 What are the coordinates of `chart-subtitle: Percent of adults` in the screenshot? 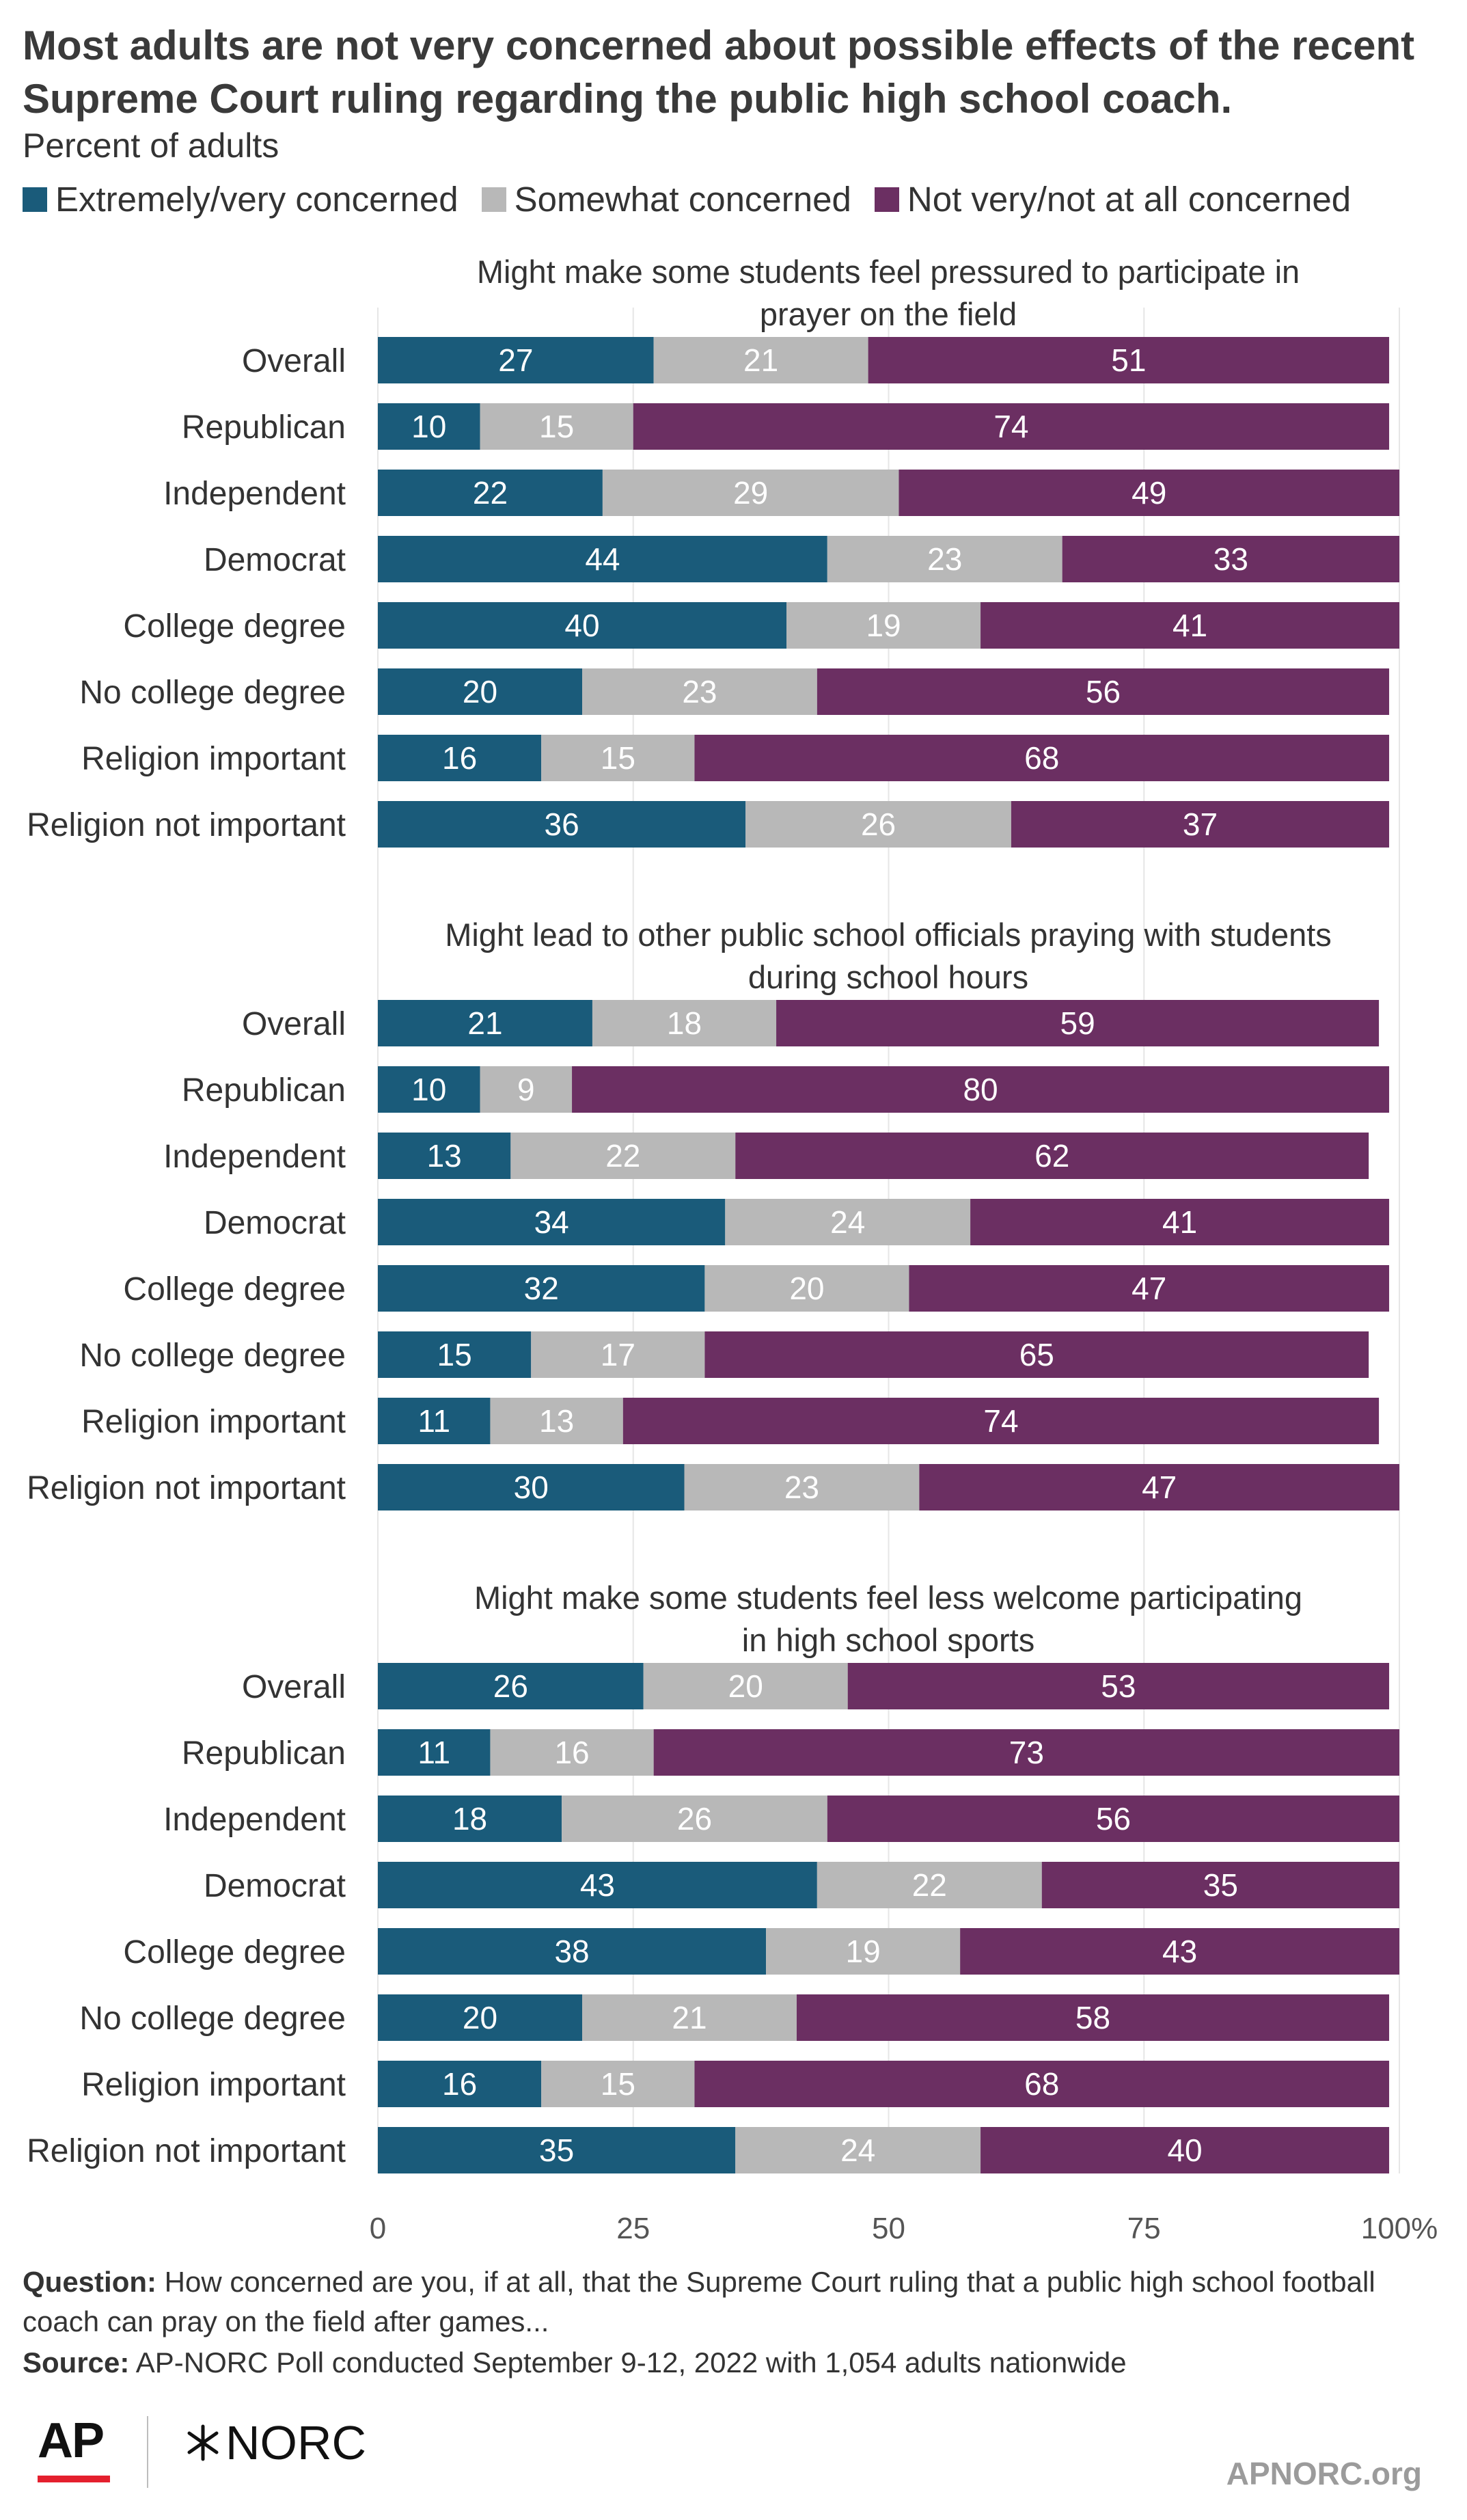 It's located at (151, 145).